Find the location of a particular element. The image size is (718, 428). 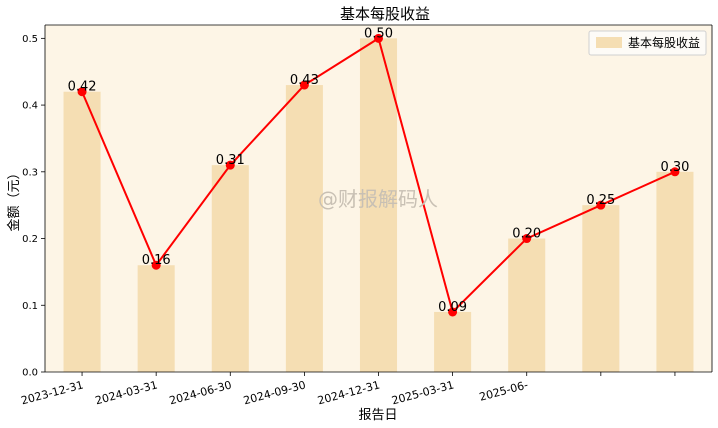

data-label: 0.20 is located at coordinates (526, 234).